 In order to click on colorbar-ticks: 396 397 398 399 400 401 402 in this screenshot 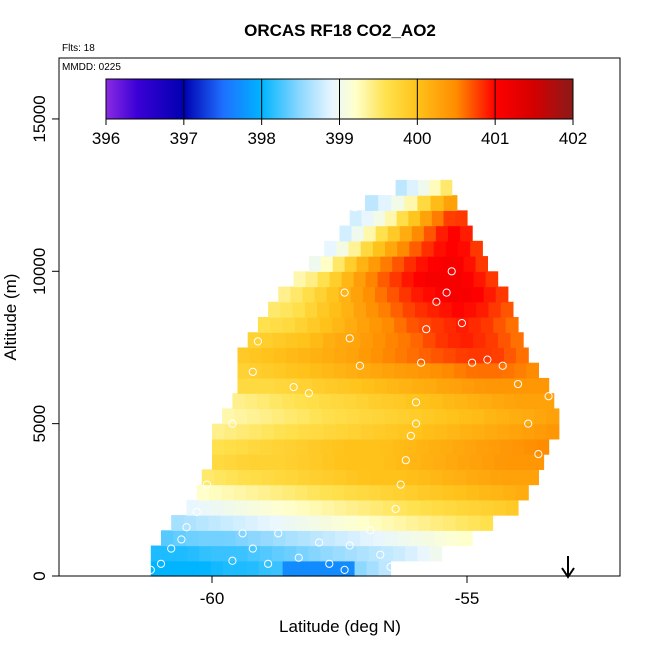, I will do `click(339, 113)`.